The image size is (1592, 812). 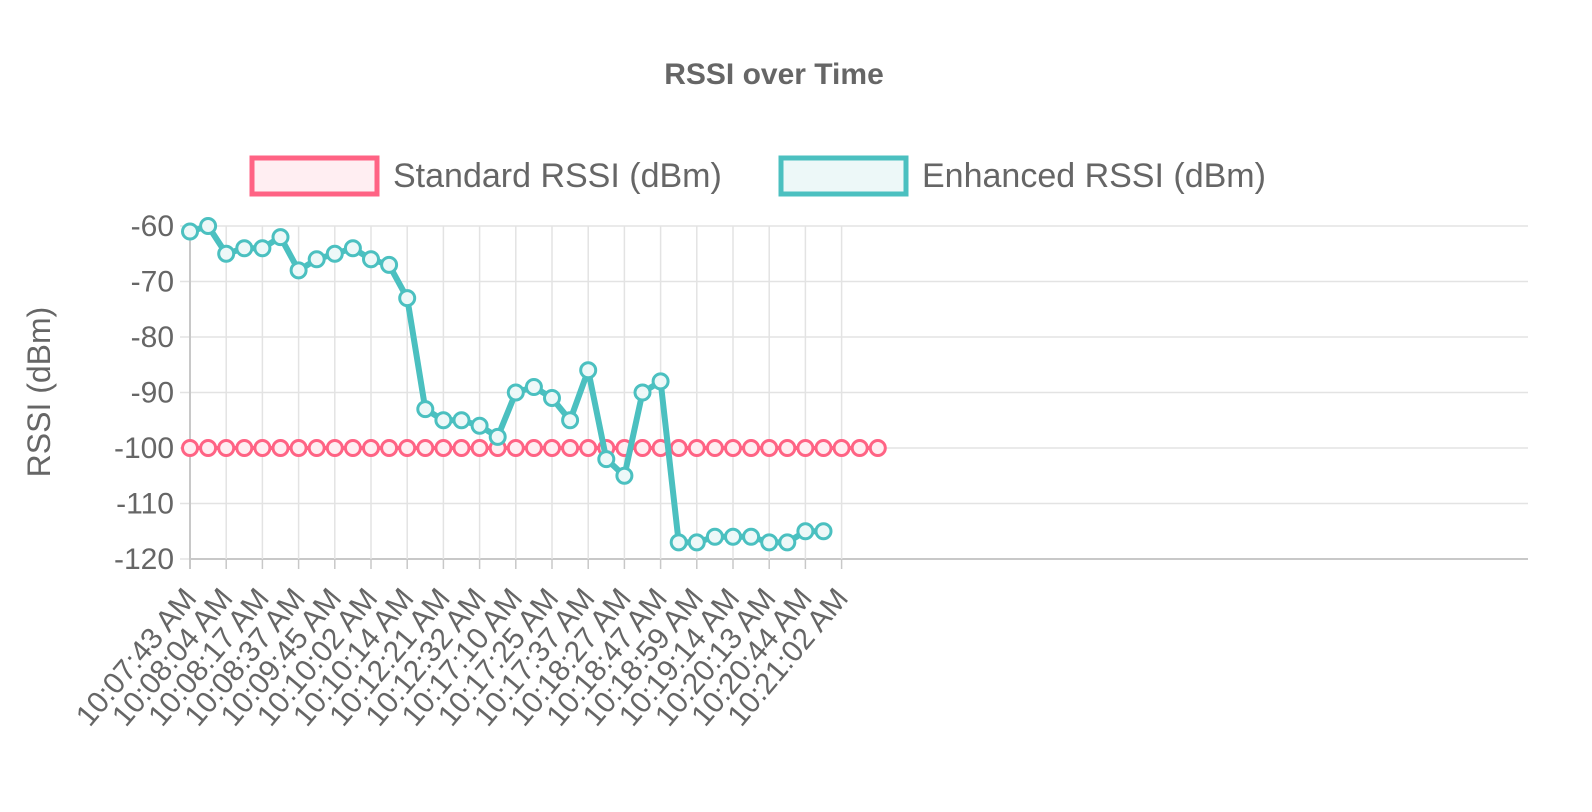 I want to click on legend-item-enhanced: Enhanced RSSI (dBm), so click(x=1022, y=176).